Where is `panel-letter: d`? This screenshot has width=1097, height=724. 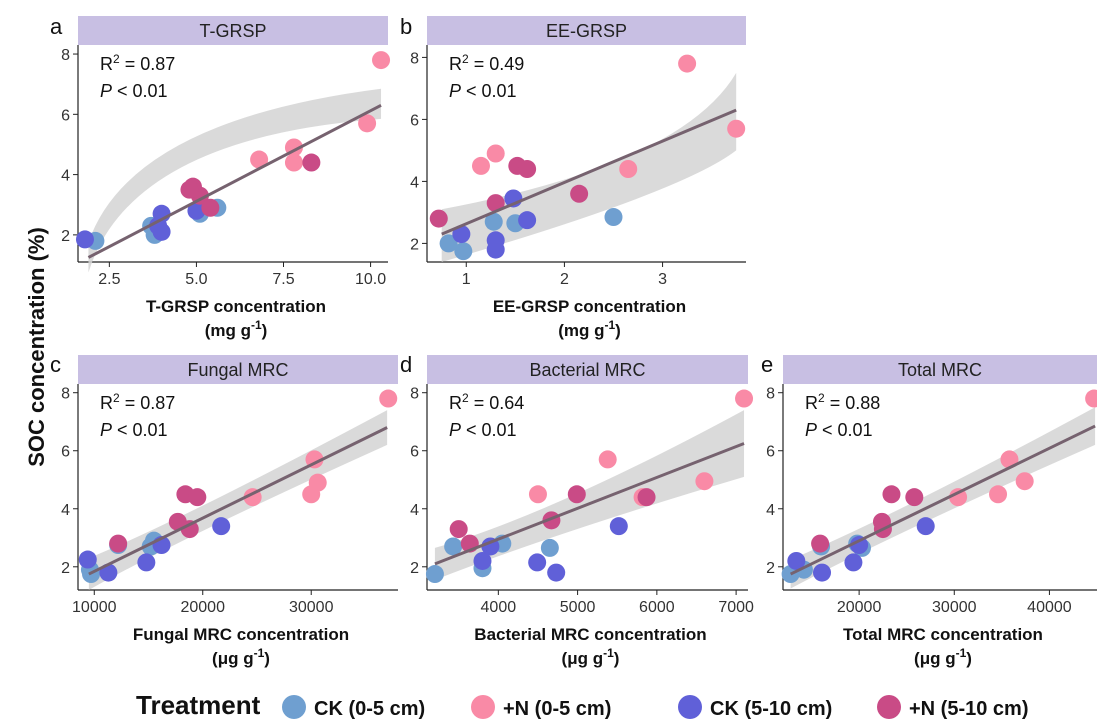 panel-letter: d is located at coordinates (406, 364).